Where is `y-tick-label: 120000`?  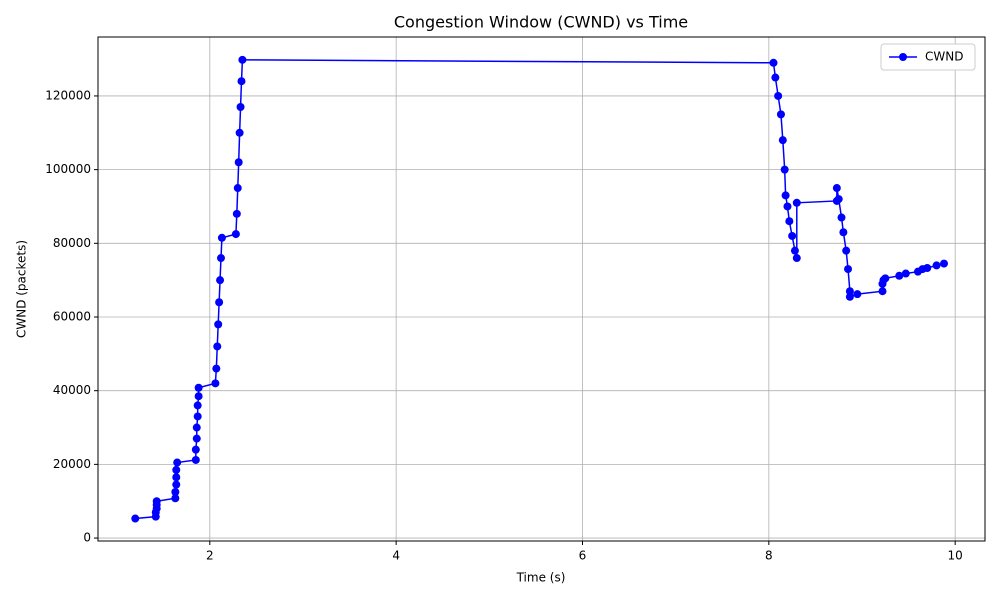 y-tick-label: 120000 is located at coordinates (68, 95).